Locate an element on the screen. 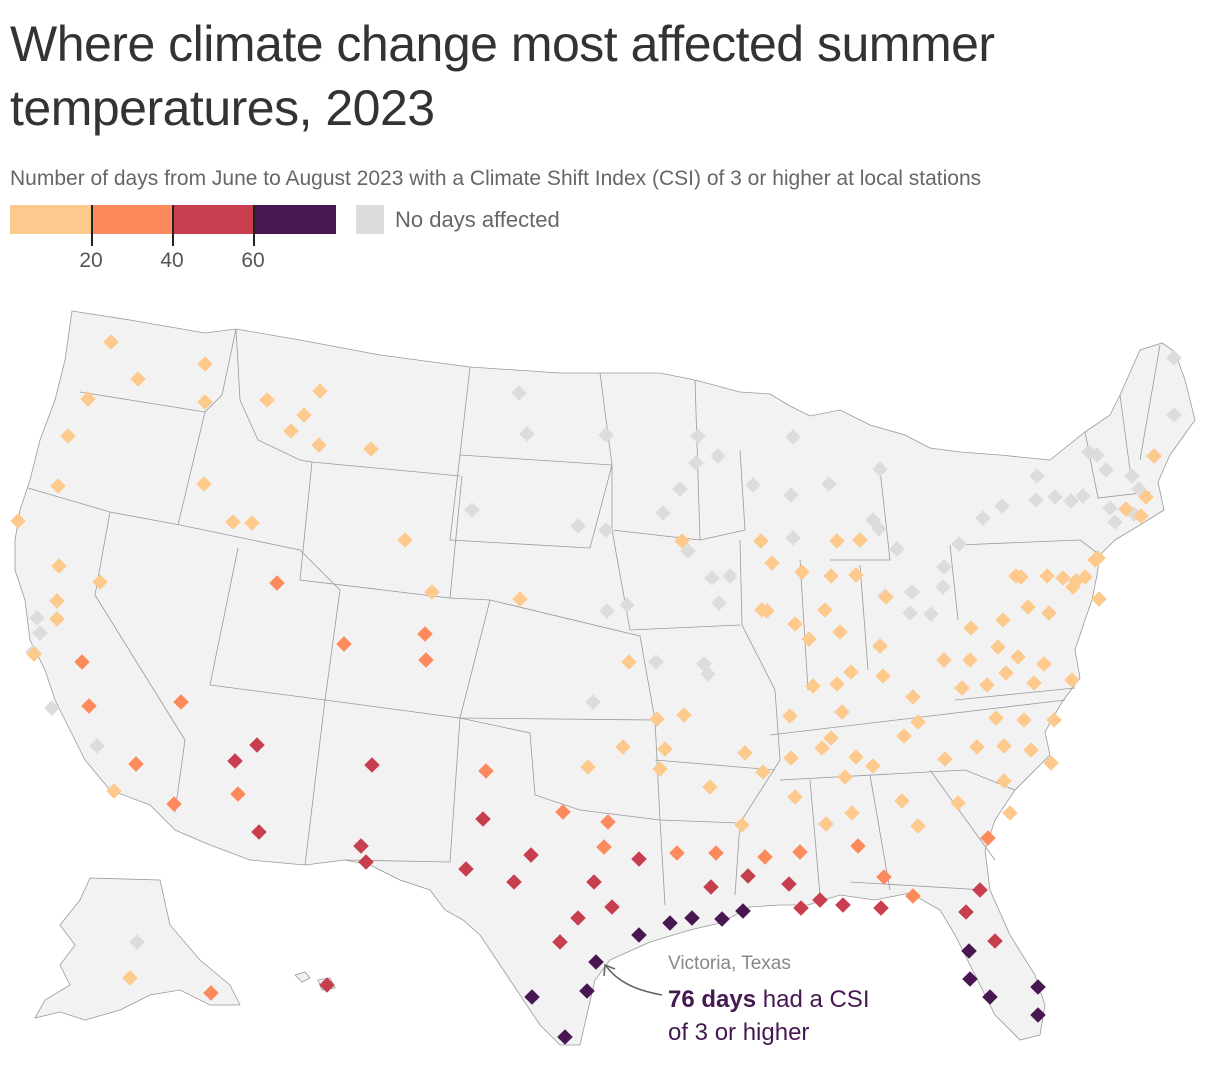  legend-swatch-20to40 is located at coordinates (132, 219).